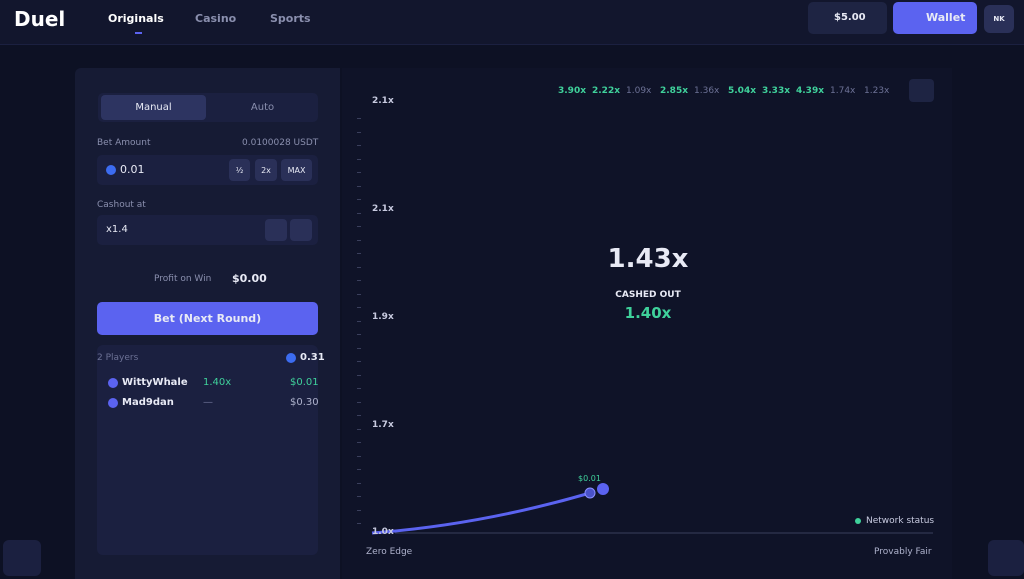 This screenshot has width=1024, height=579. Describe the element at coordinates (207, 450) in the screenshot. I see `players-box` at that location.